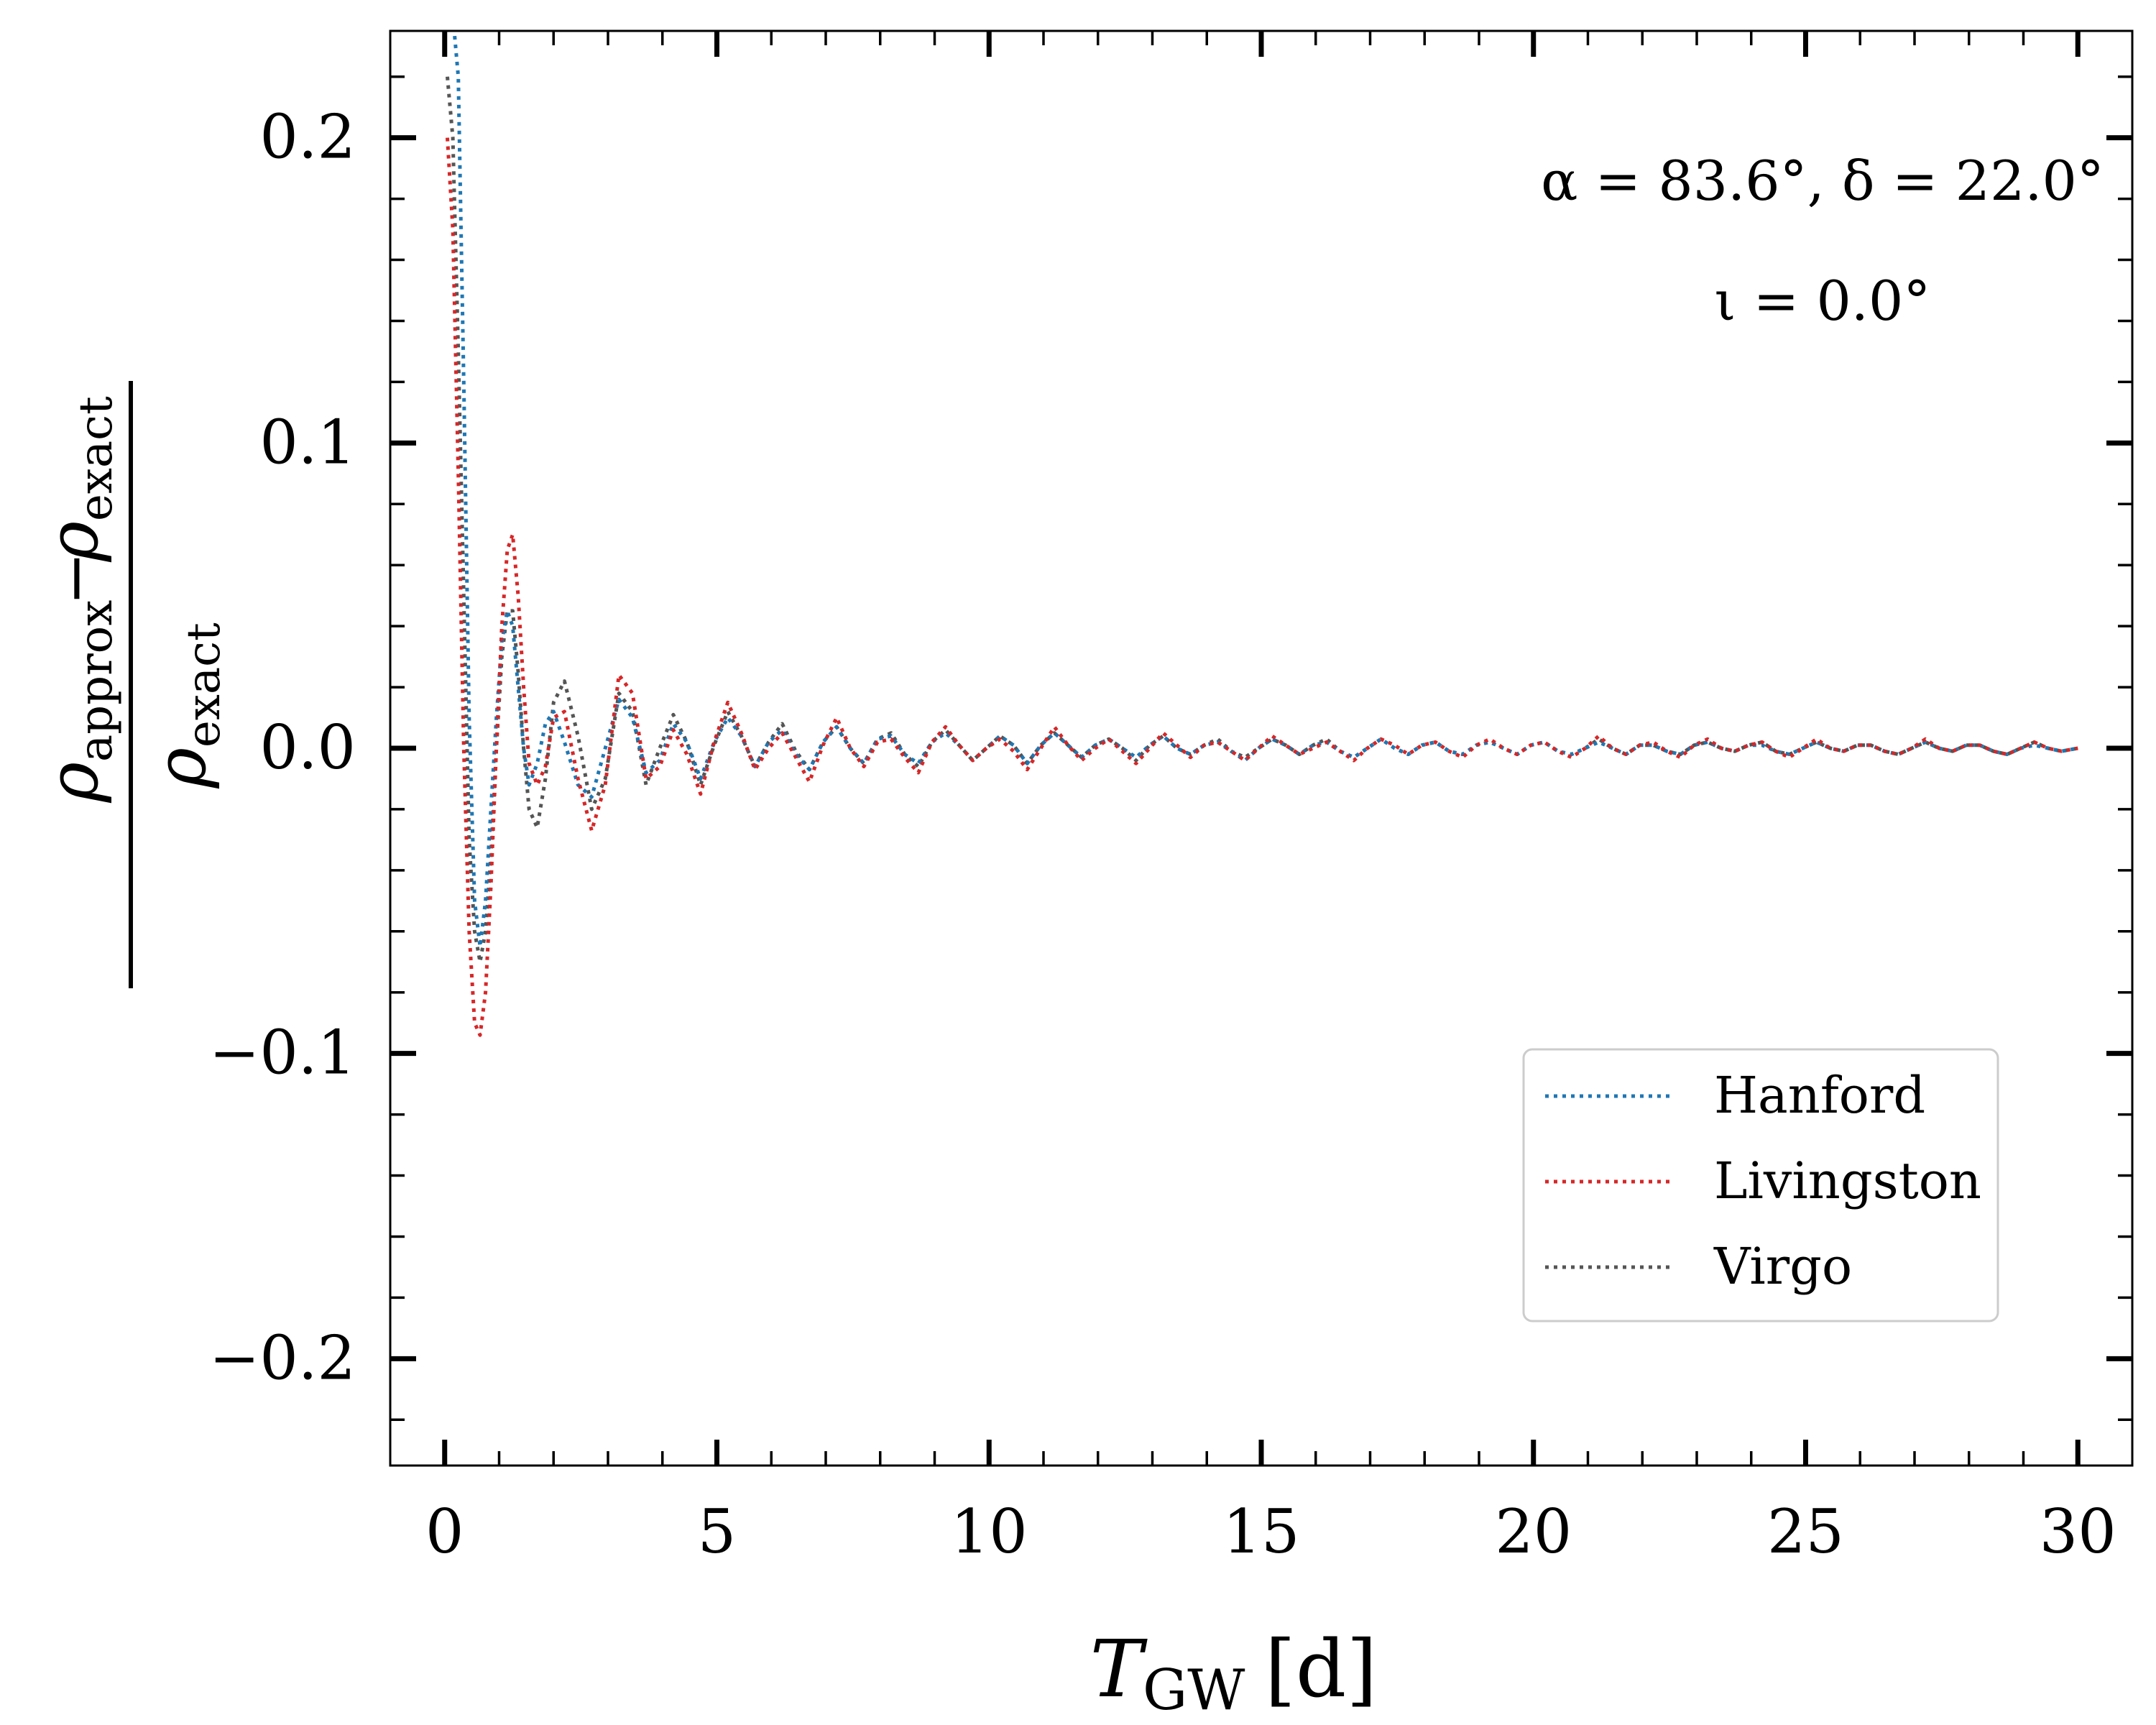  What do you see at coordinates (1847, 1180) in the screenshot?
I see `legend-label-livingston: Livingston` at bounding box center [1847, 1180].